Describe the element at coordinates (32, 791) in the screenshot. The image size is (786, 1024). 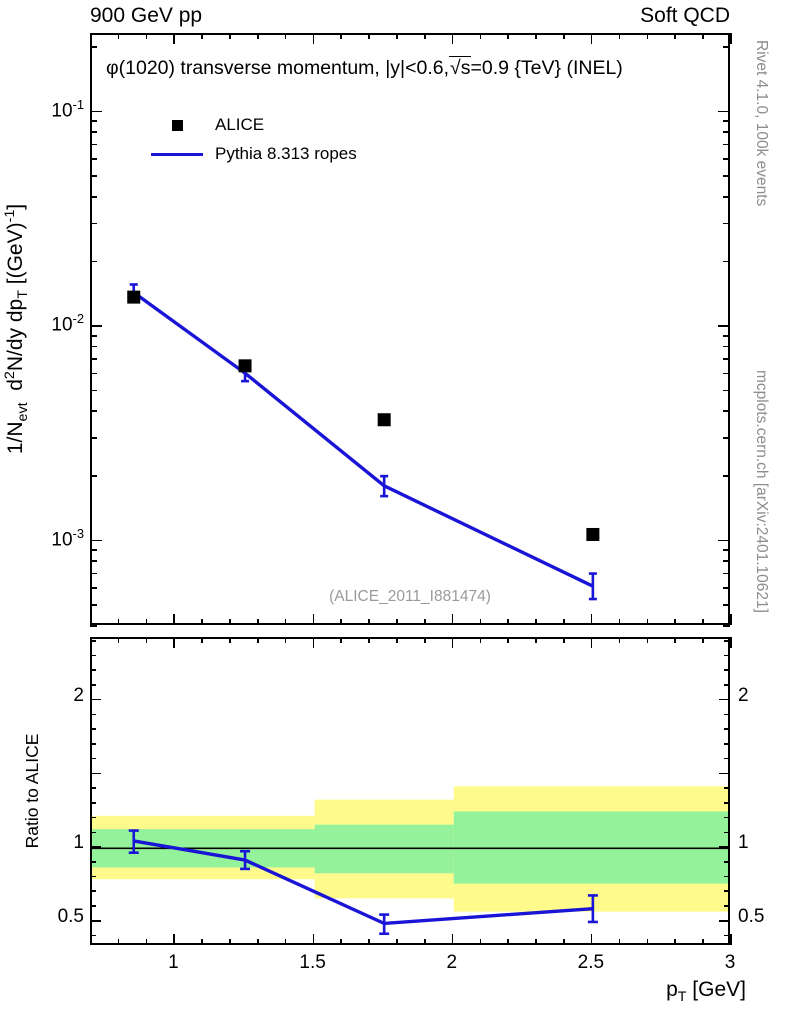
I see `y-axis-label-ratio: Ratio to ALICE` at that location.